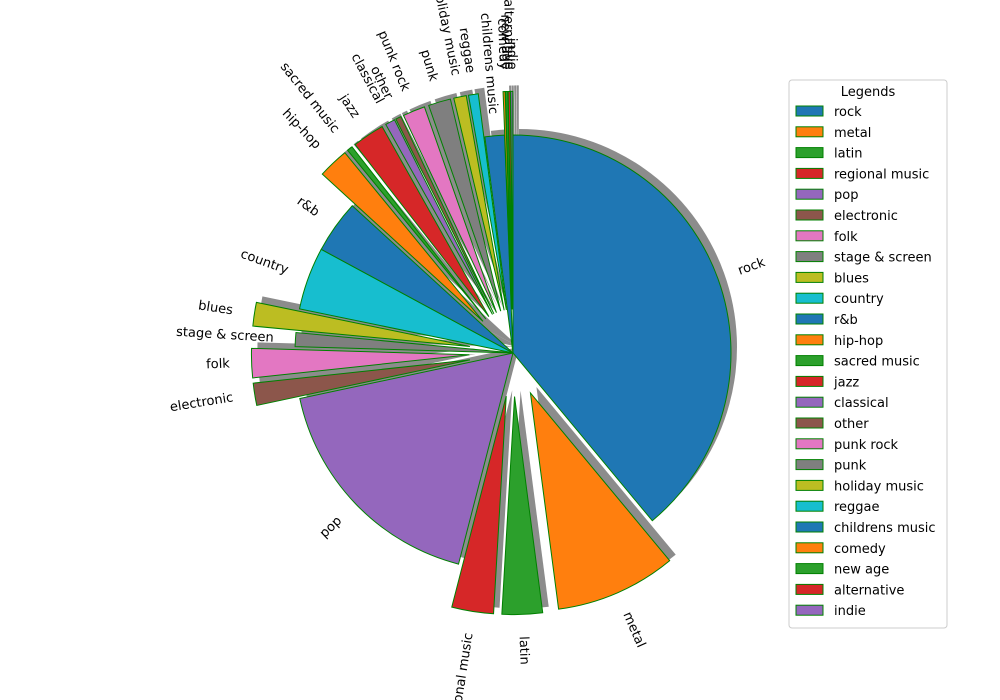  Describe the element at coordinates (348, 106) in the screenshot. I see `pie-label-jazz: jazz` at that location.